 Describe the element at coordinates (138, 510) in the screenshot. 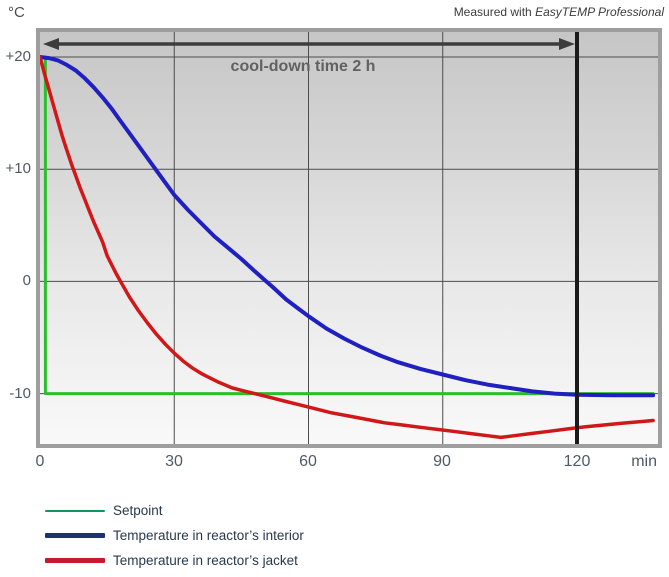

I see `legend-label: Setpoint` at that location.